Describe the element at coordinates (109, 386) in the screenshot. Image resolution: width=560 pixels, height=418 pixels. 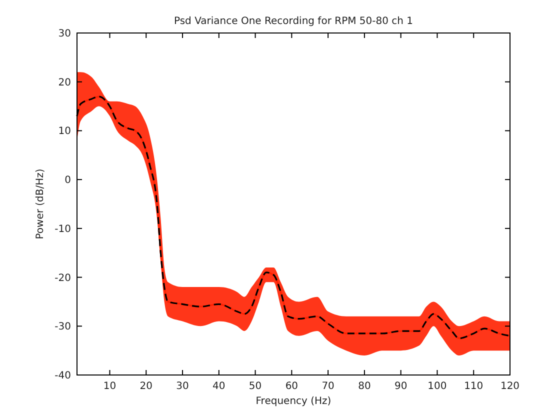
I see `x-tick-label: 10` at that location.